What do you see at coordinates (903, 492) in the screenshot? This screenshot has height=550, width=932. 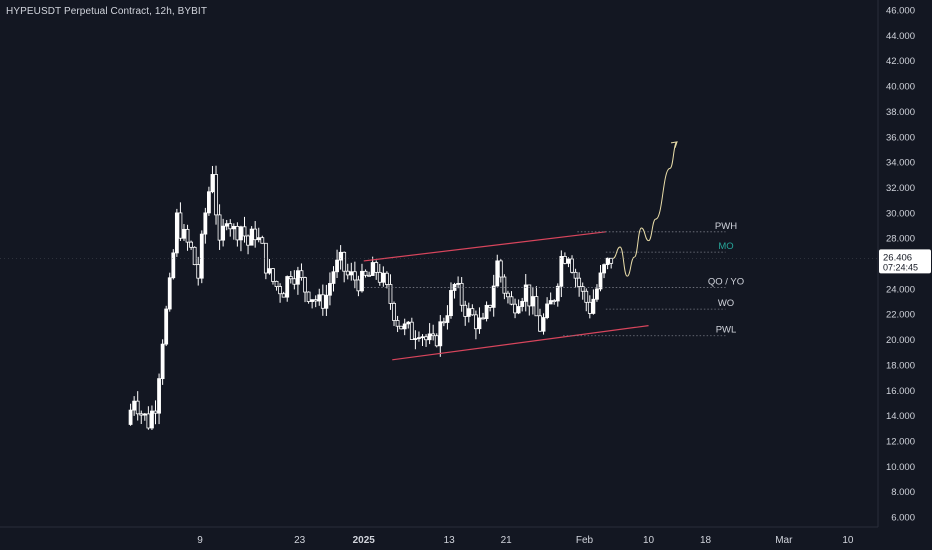 I see `y-tick-label: 8.000` at bounding box center [903, 492].